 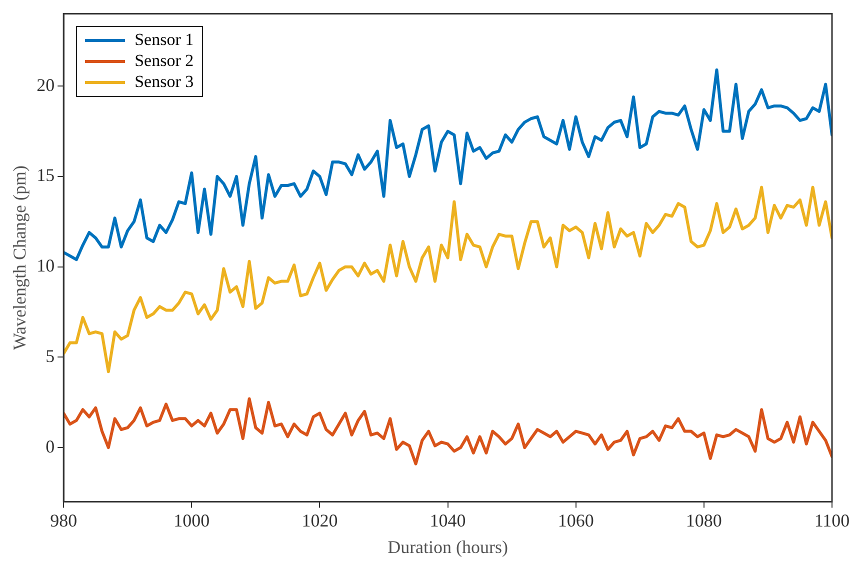 I want to click on y-tick-label: 5, so click(x=50, y=356).